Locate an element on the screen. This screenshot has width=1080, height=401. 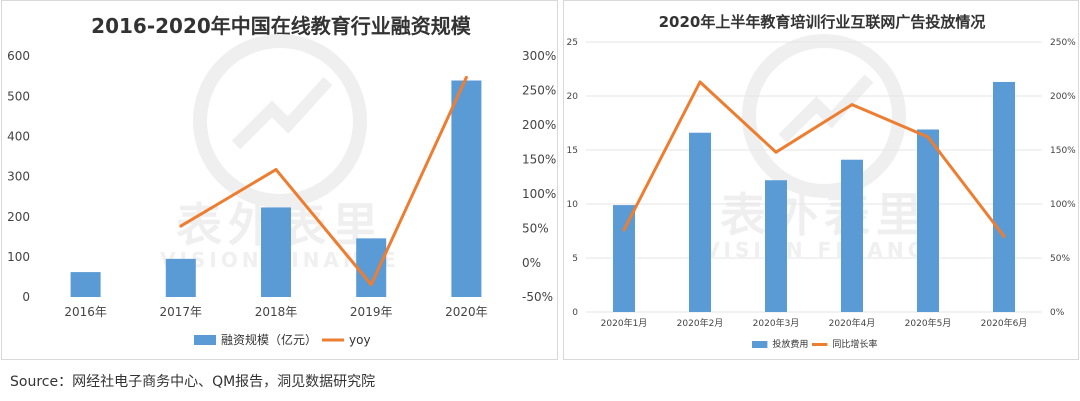
y-left-tick-label: 400 is located at coordinates (18, 137).